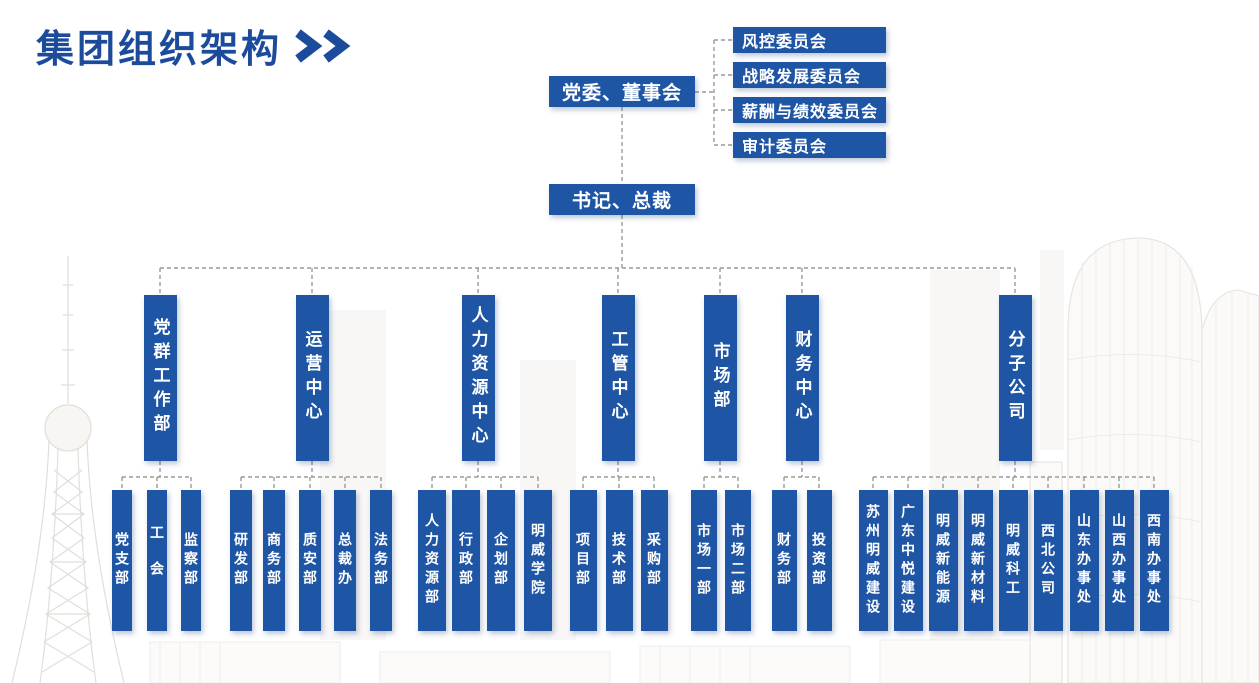 This screenshot has height=683, width=1259. I want to click on node-leaf-label: 山西办事处, so click(1119, 560).